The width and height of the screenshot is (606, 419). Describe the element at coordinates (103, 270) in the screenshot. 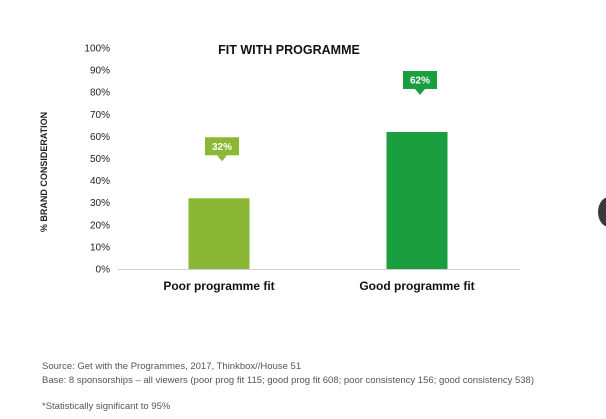

I see `y-tick-label: 0%` at that location.